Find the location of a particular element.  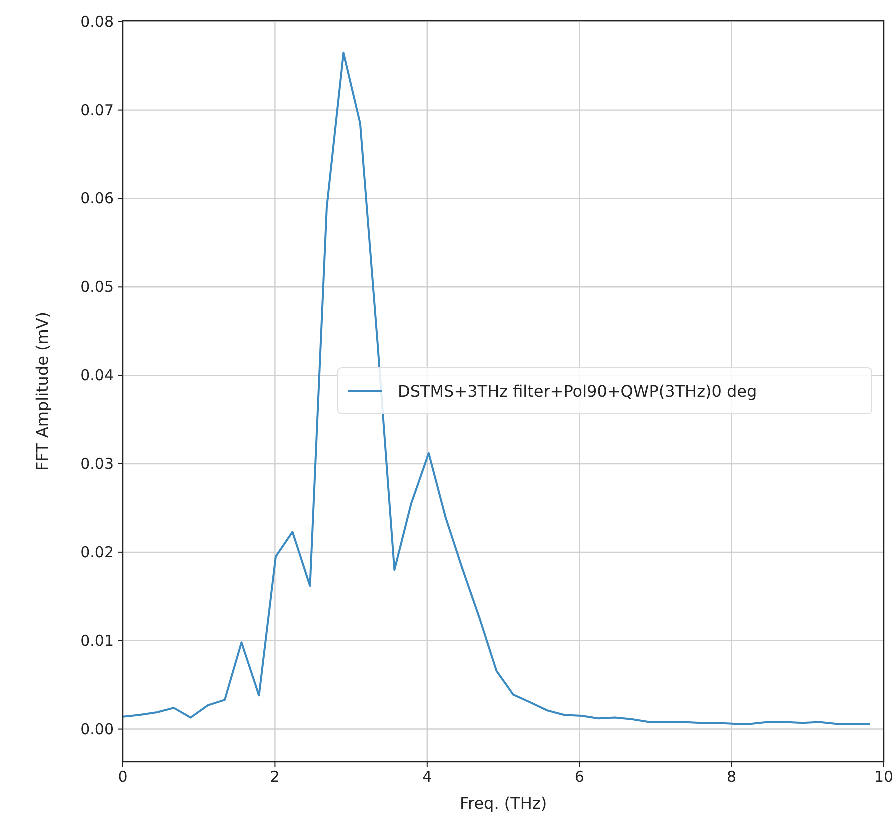

y-axis-title: FFT Amplitude (mV) is located at coordinates (42, 392).